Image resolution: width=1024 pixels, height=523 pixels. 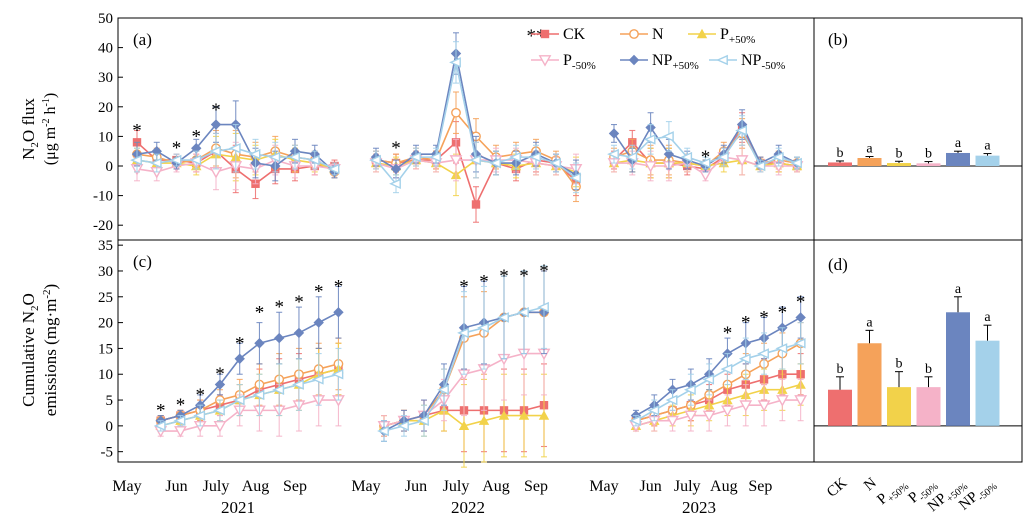 I want to click on panel-c-ytick-label: 30, so click(x=105, y=272).